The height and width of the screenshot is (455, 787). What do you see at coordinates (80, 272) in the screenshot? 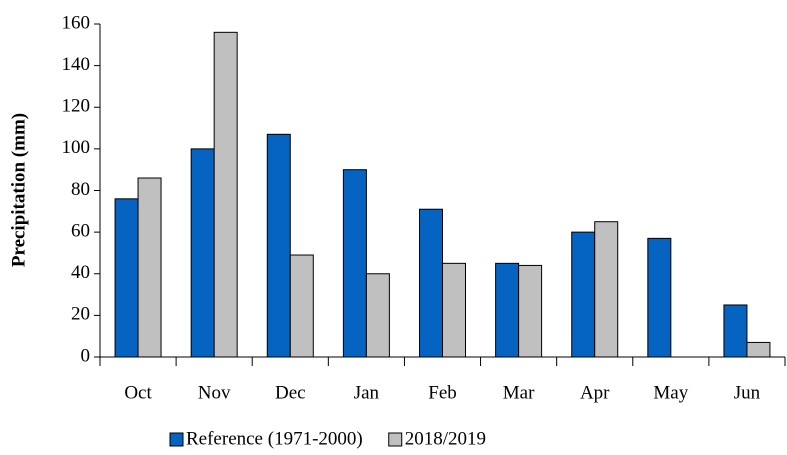
I see `y-tick-label: 40` at bounding box center [80, 272].